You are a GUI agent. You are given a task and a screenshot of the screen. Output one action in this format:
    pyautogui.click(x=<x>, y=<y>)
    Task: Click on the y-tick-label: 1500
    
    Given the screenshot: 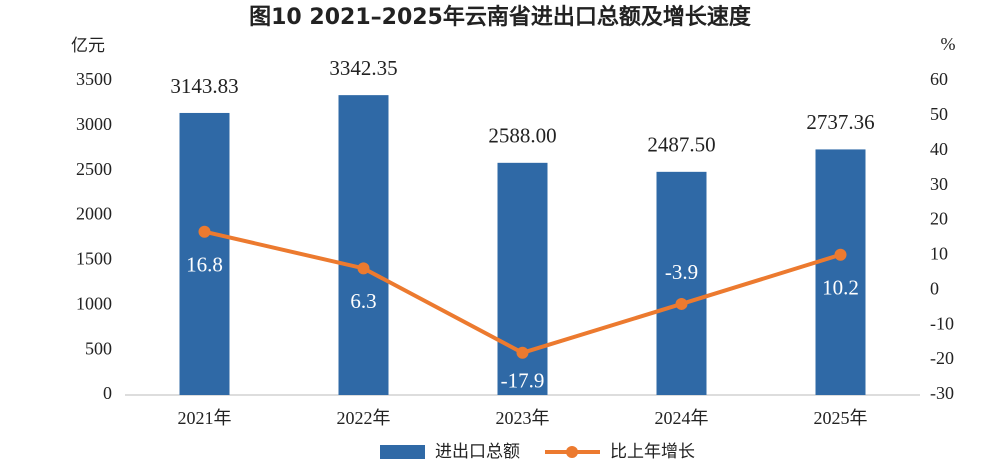 What is the action you would take?
    pyautogui.click(x=94, y=259)
    